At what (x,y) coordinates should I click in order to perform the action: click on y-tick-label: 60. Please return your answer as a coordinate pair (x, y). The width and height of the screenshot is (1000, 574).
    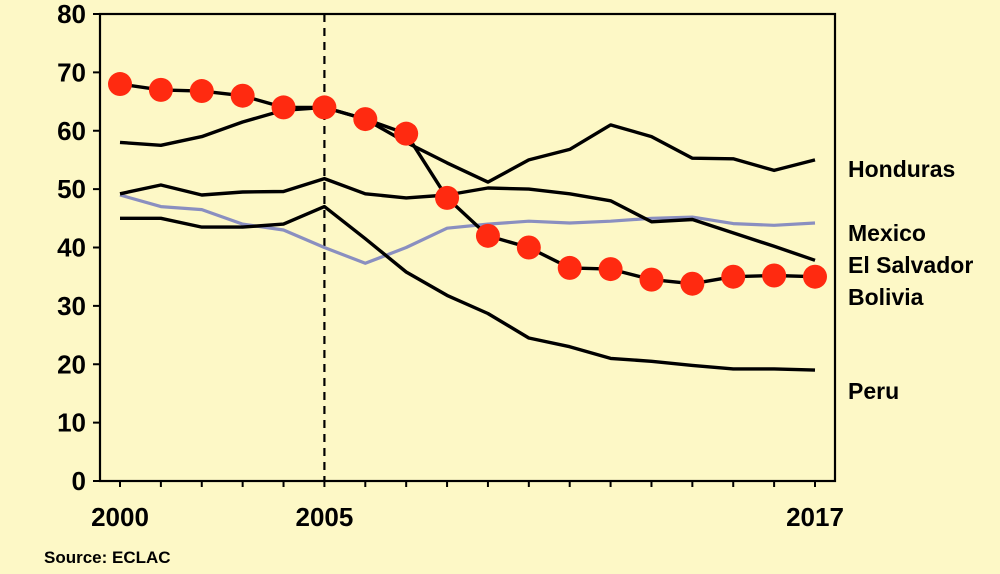
    Looking at the image, I should click on (71, 131).